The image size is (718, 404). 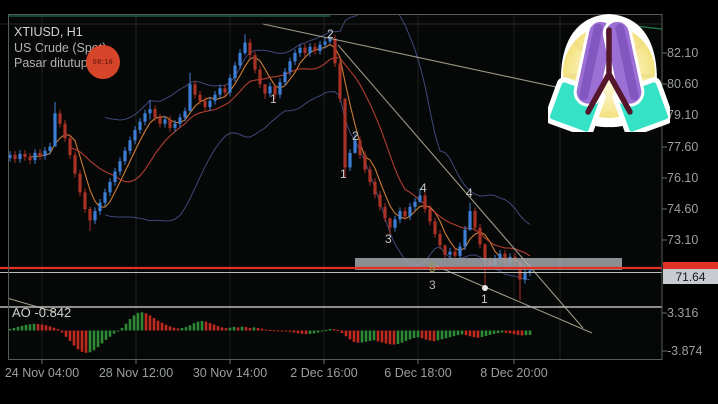 What do you see at coordinates (683, 84) in the screenshot?
I see `axis-tick-label: 80.60` at bounding box center [683, 84].